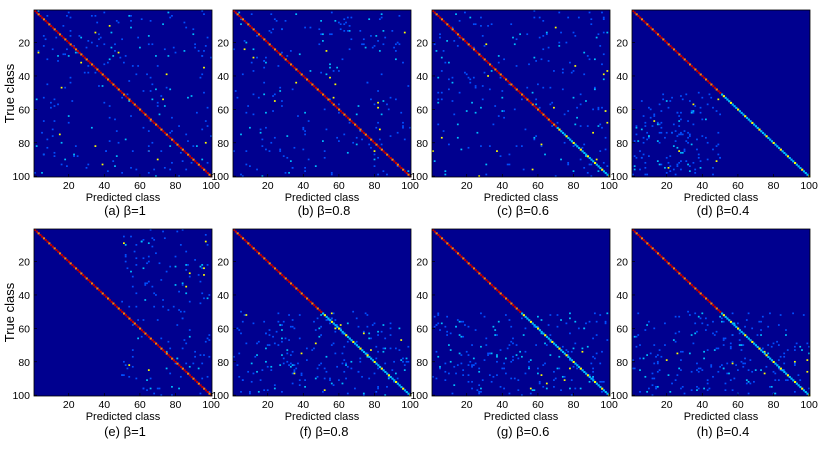 This screenshot has height=451, width=830. Describe the element at coordinates (323, 431) in the screenshot. I see `panel-caption: (f) β=0.8` at that location.